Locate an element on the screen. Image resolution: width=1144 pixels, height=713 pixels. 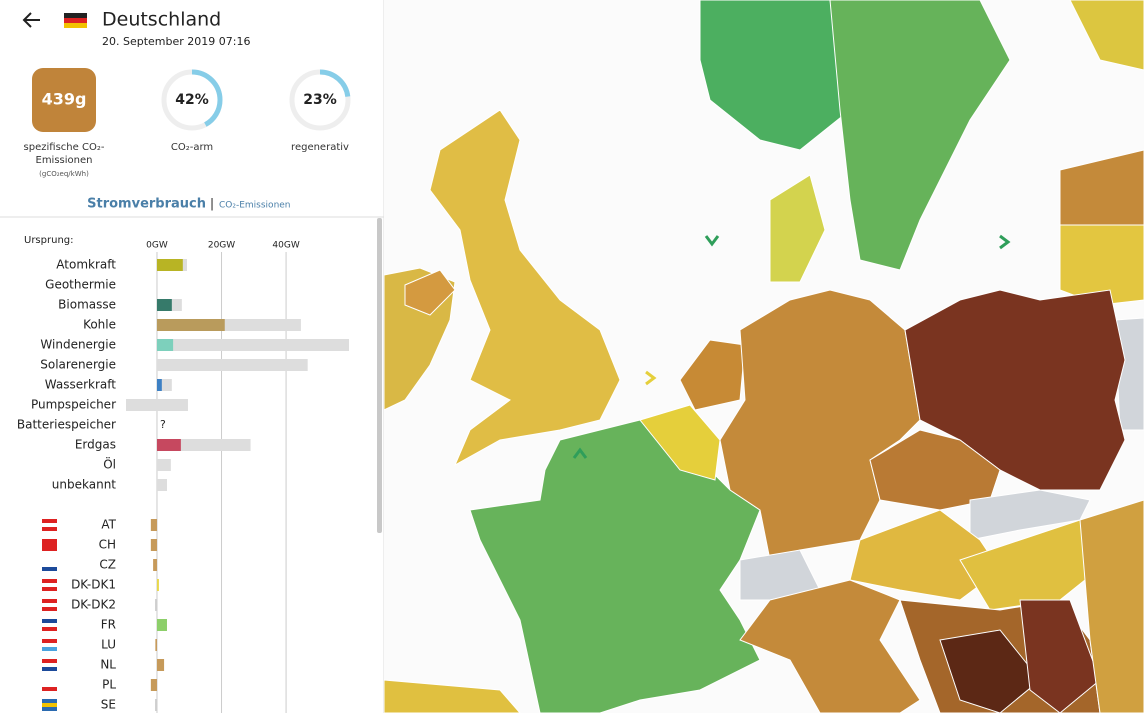
value-label: ? is located at coordinates (163, 424).